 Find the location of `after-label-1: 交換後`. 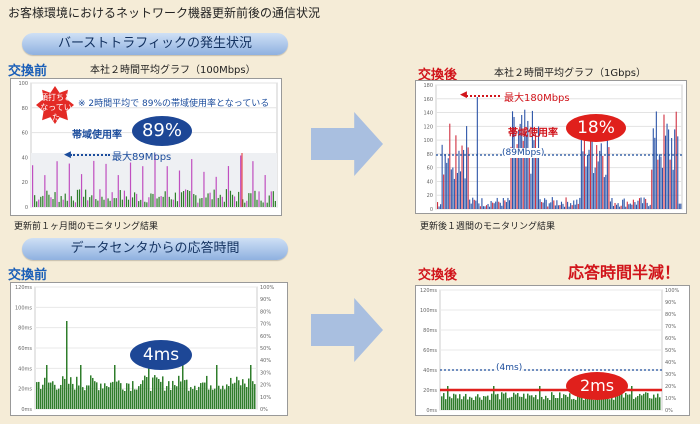

after-label-1: 交換後 is located at coordinates (438, 75).